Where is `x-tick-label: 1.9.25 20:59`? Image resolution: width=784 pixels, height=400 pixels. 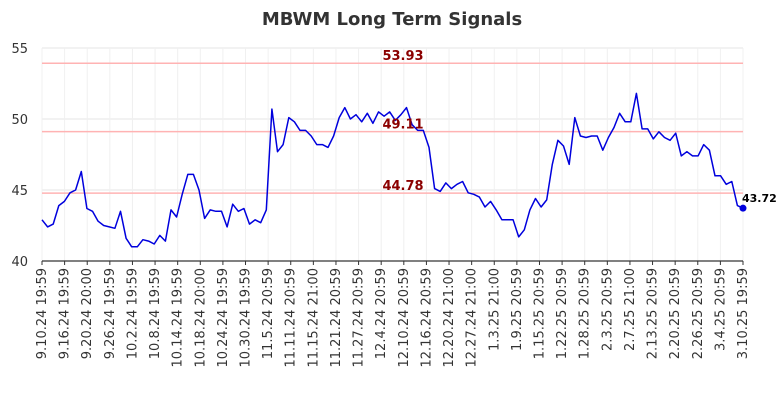 x-tick-label: 1.9.25 20:59 is located at coordinates (517, 309).